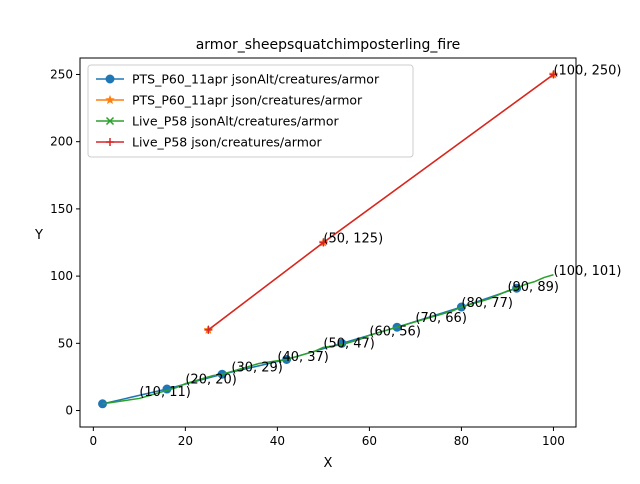 The image size is (640, 484). I want to click on legend-item: PTS_P60_11apr jsonAlt/creatures/armor, so click(238, 79).